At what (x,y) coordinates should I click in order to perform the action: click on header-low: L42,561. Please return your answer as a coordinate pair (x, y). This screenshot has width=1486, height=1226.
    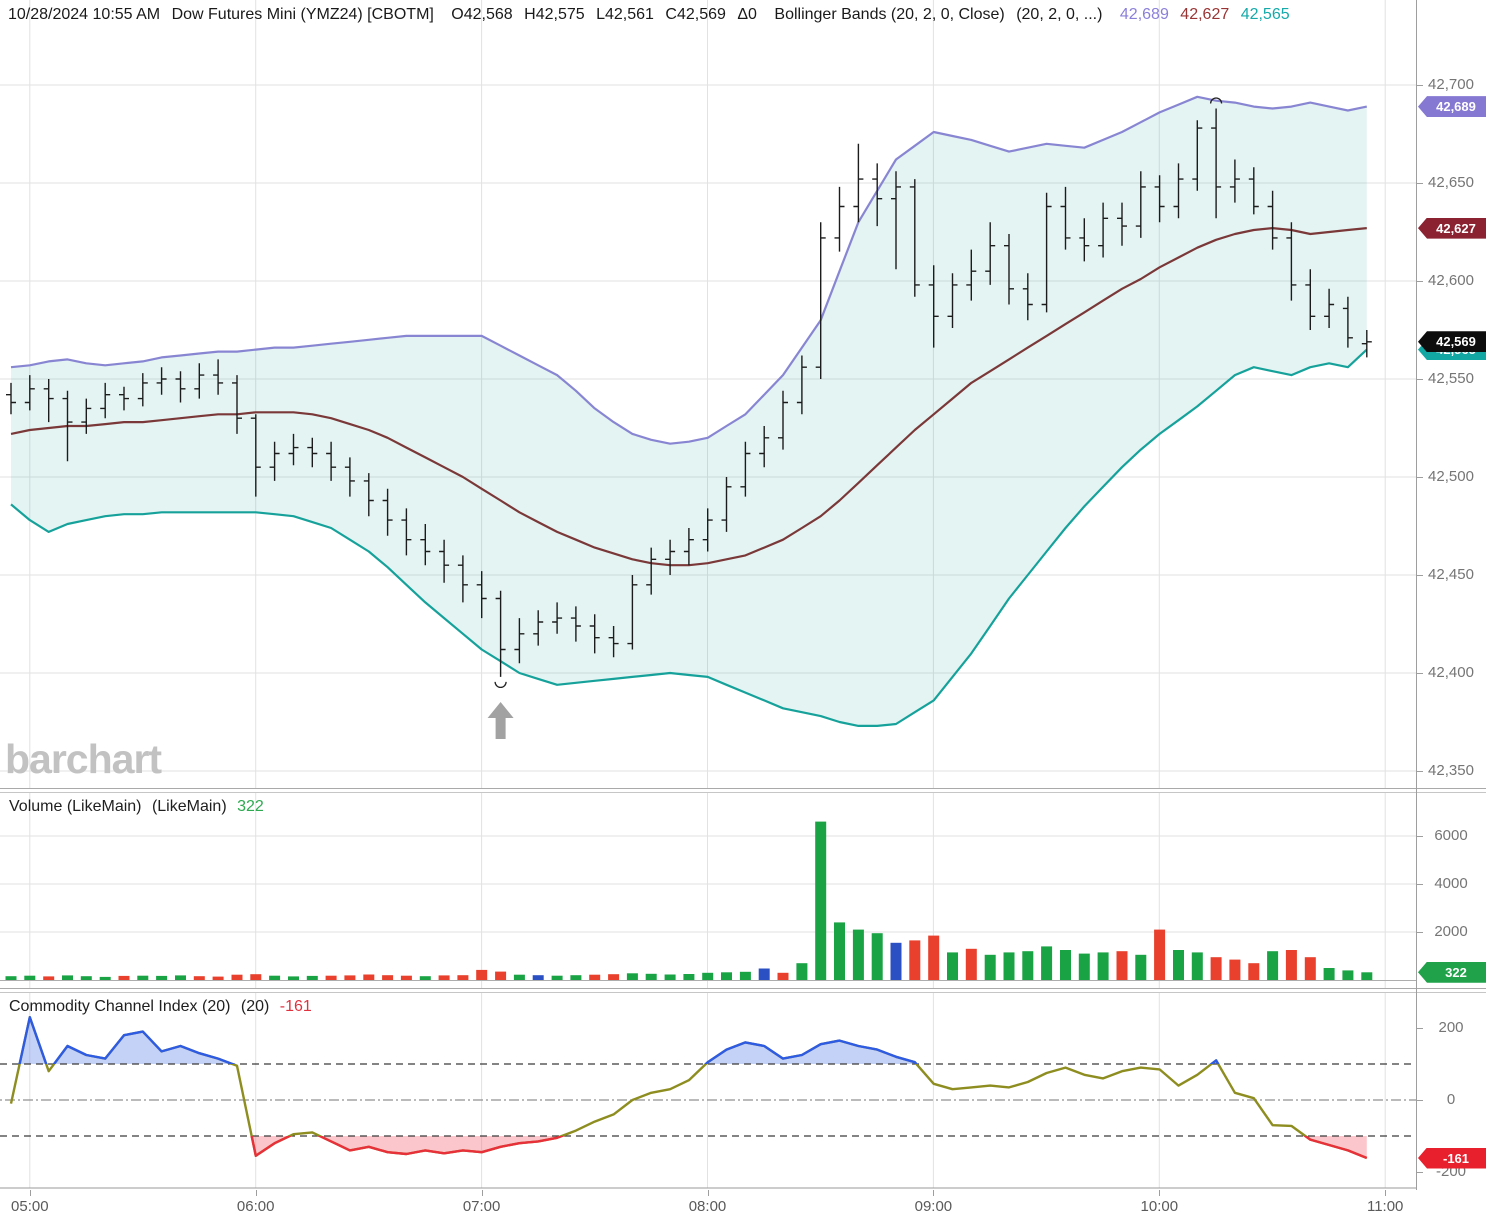
    Looking at the image, I should click on (625, 14).